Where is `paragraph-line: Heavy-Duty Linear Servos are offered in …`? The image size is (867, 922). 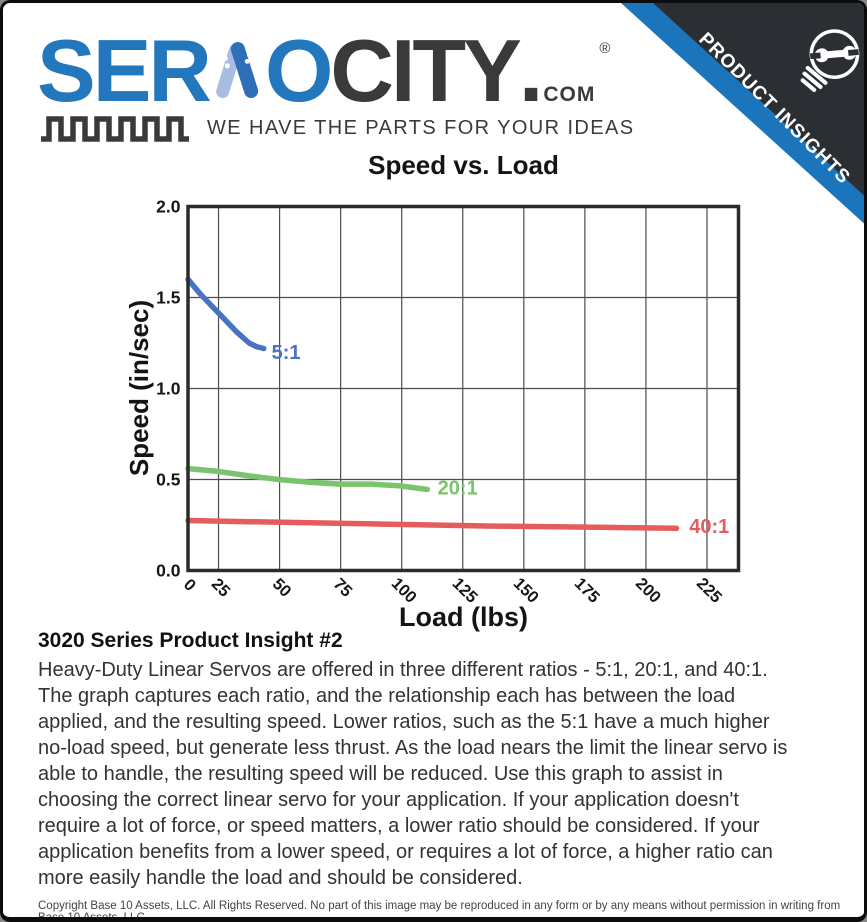
paragraph-line: Heavy-Duty Linear Servos are offered in … is located at coordinates (403, 670).